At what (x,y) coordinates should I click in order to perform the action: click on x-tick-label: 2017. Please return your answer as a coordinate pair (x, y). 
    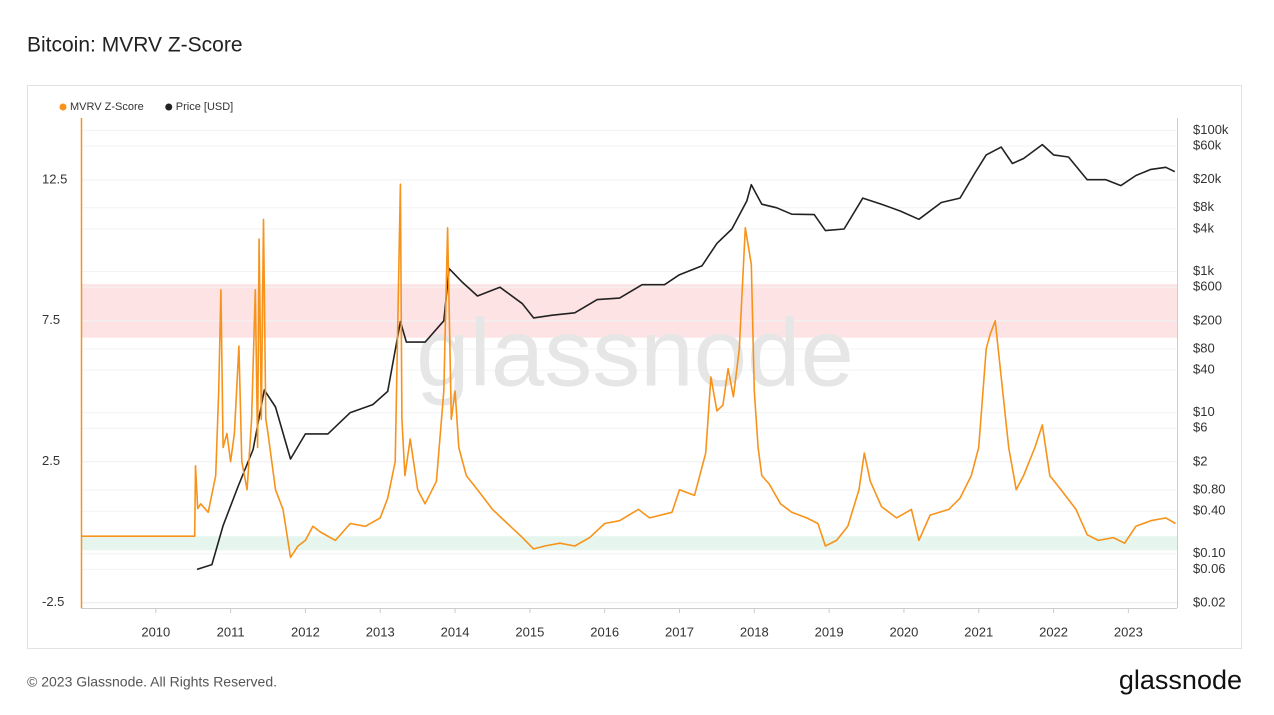
    Looking at the image, I should click on (679, 631).